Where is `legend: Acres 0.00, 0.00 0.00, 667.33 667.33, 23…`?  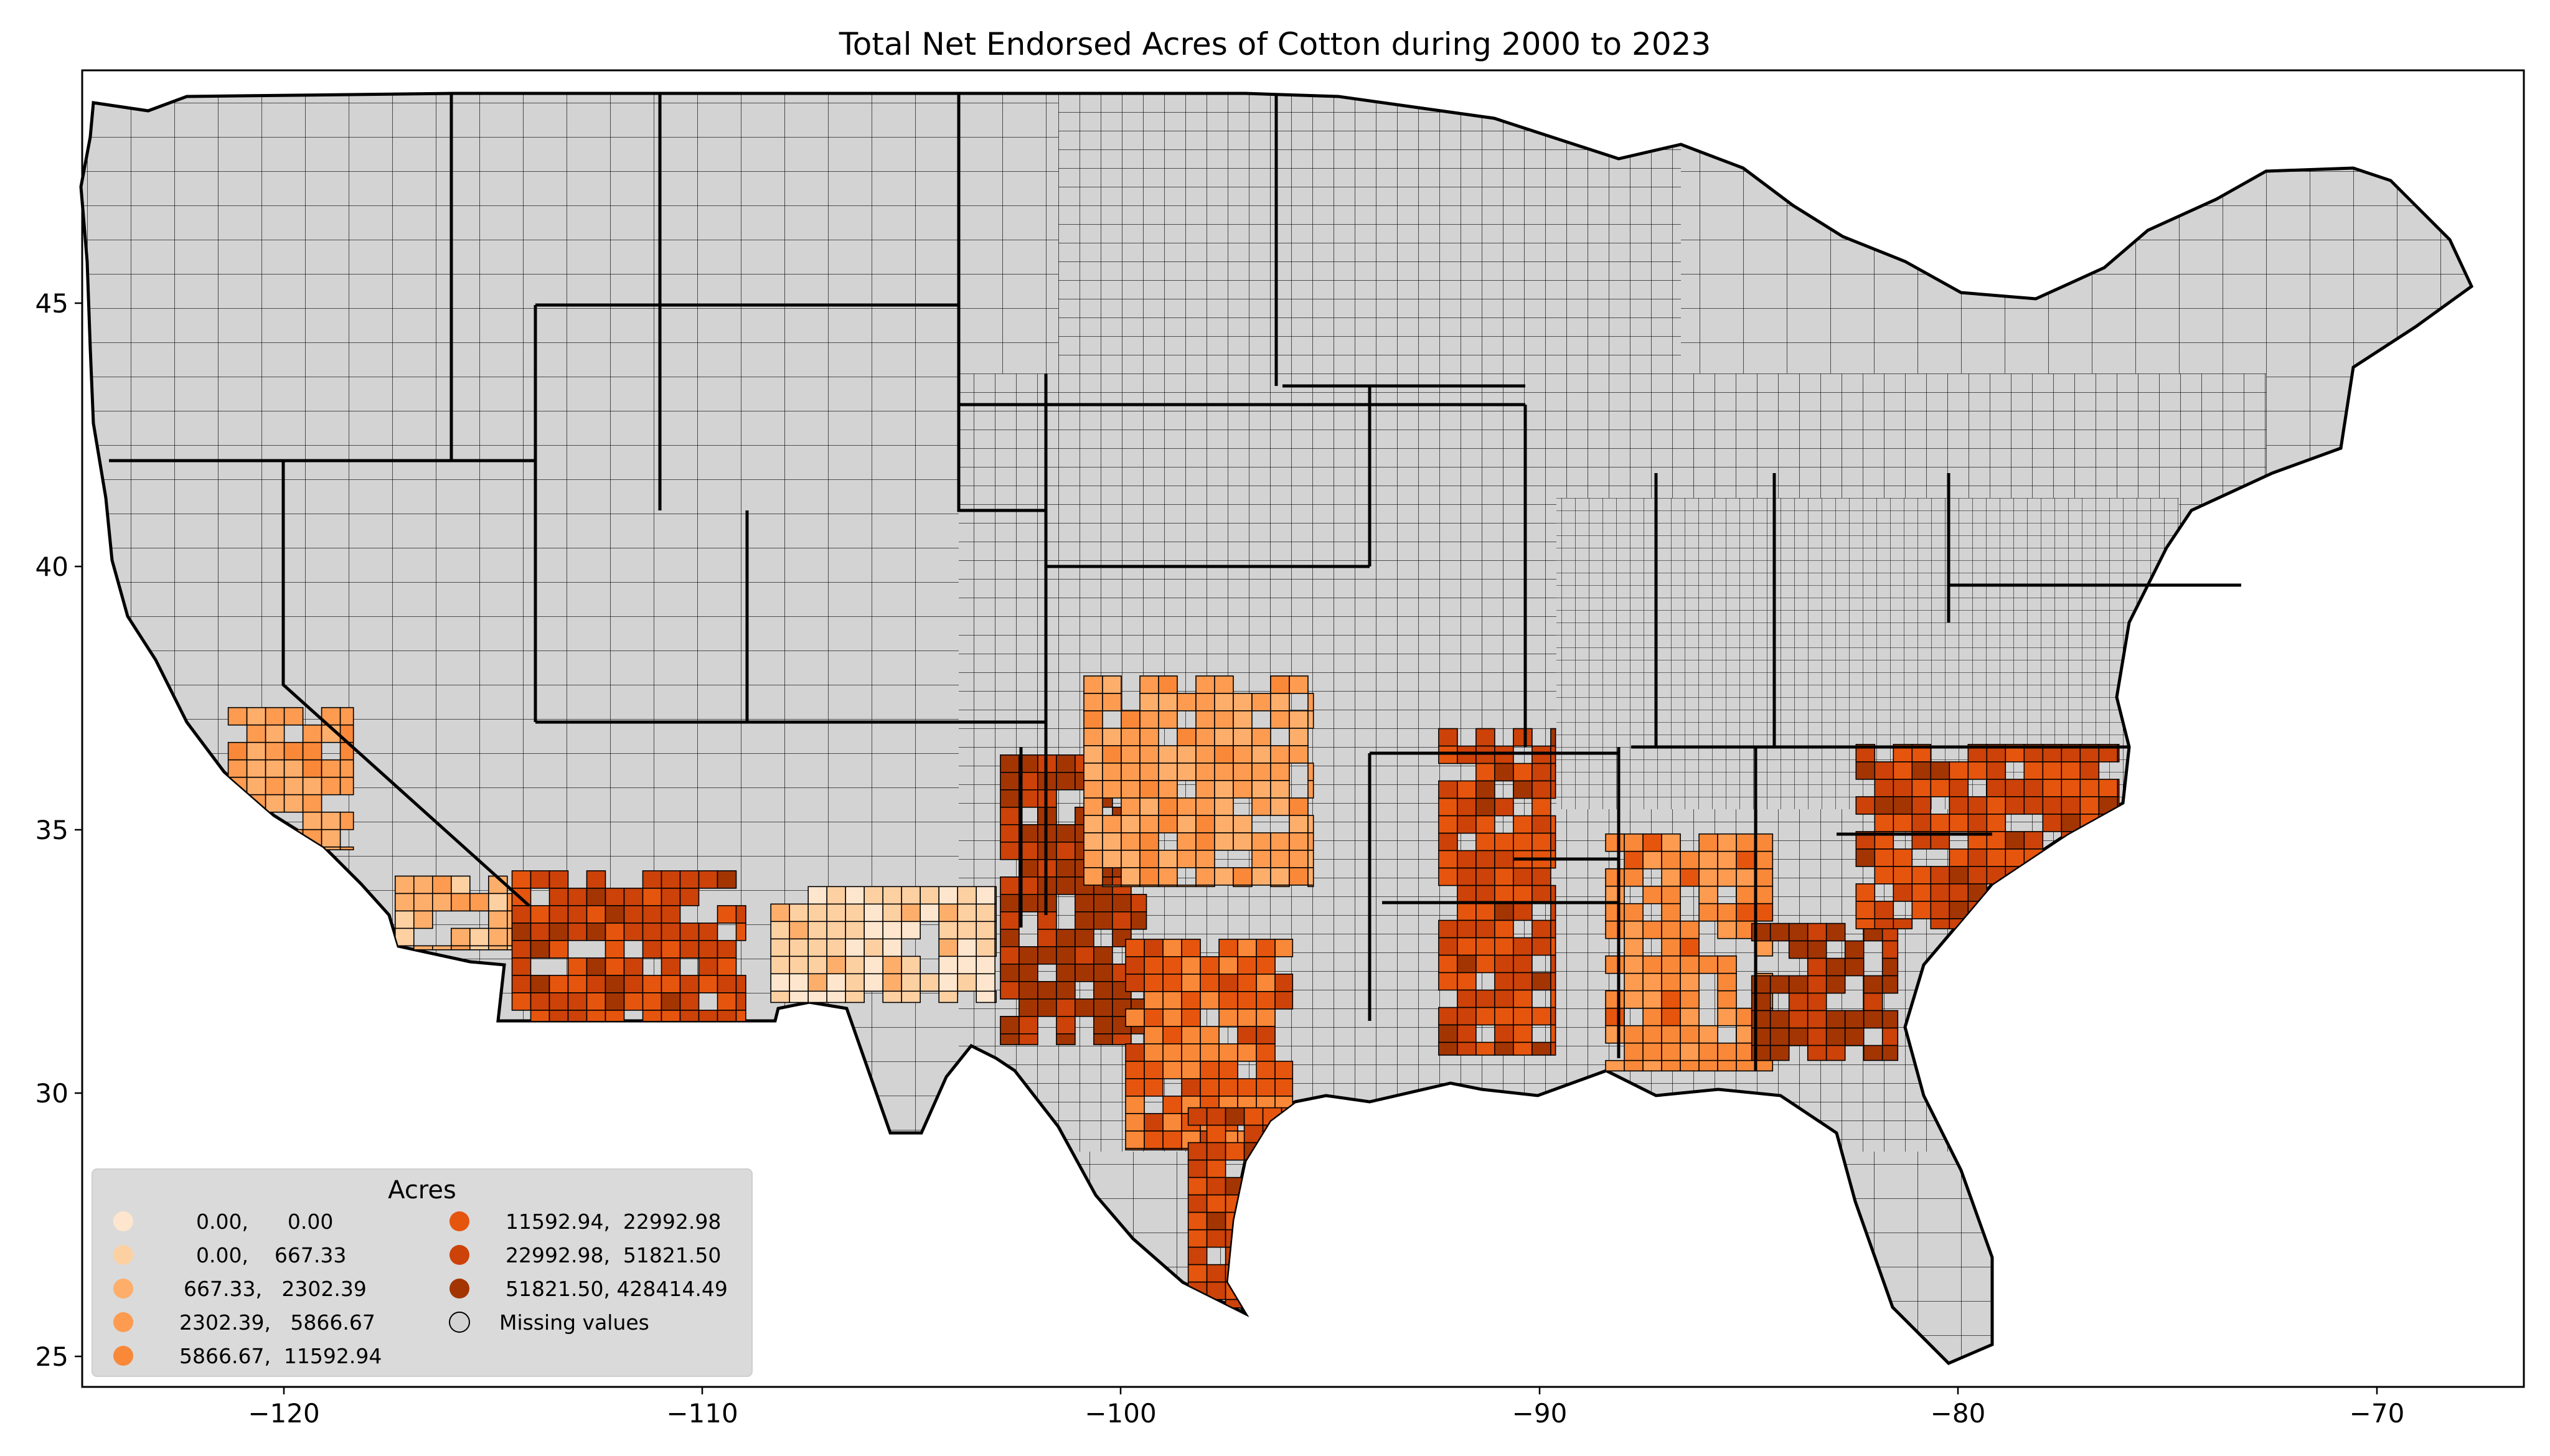 legend: Acres 0.00, 0.00 0.00, 667.33 667.33, 23… is located at coordinates (422, 1272).